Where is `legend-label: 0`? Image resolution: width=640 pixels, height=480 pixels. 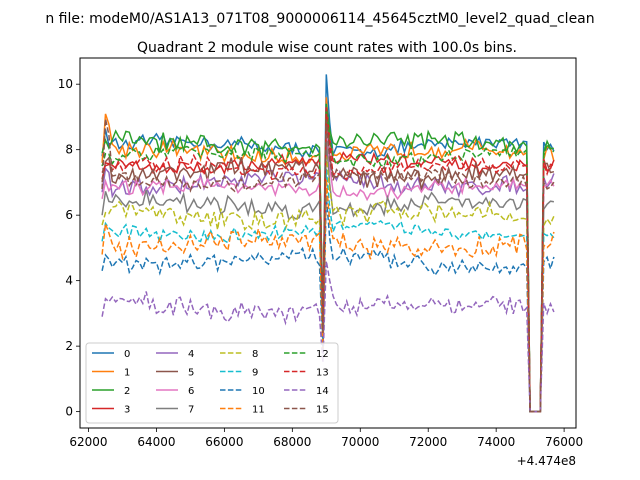
legend-label: 0 is located at coordinates (127, 354).